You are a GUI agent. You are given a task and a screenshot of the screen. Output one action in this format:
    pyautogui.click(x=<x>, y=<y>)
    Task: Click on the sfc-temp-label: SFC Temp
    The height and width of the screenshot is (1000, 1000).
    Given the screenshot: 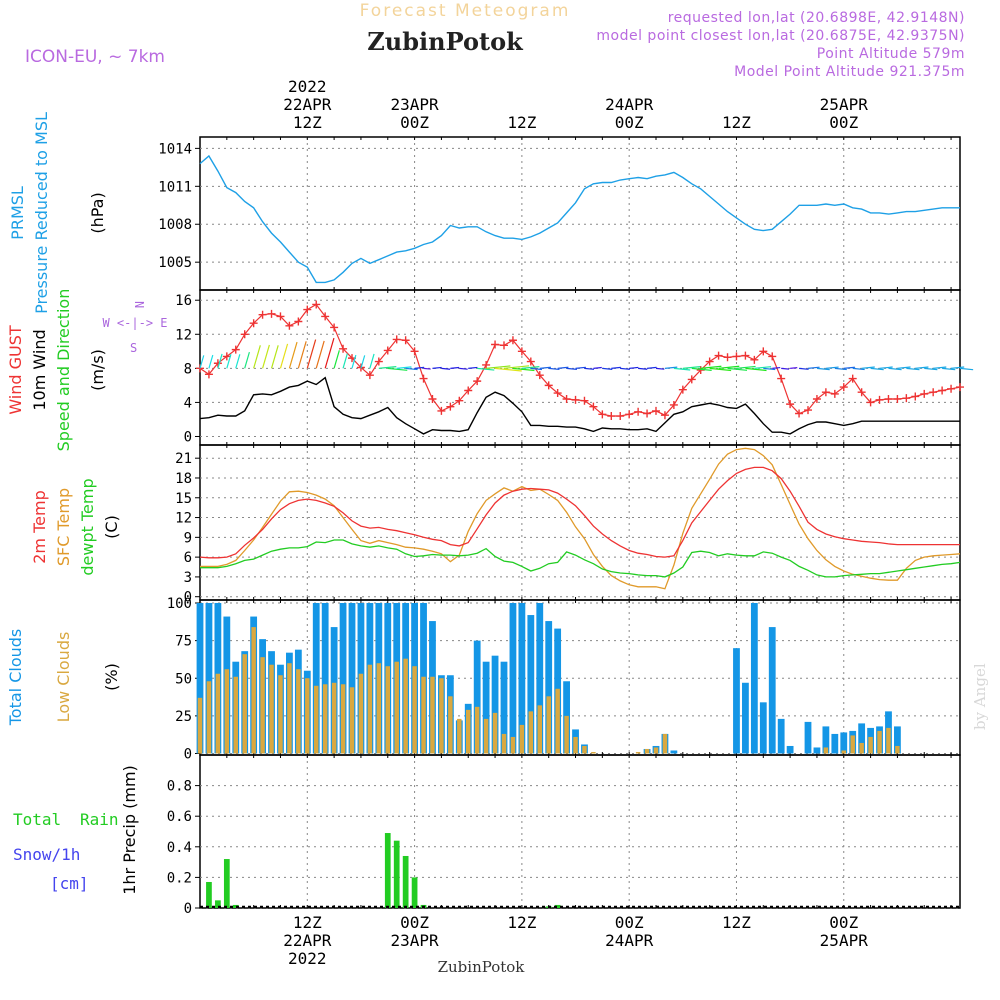 What is the action you would take?
    pyautogui.click(x=63, y=527)
    